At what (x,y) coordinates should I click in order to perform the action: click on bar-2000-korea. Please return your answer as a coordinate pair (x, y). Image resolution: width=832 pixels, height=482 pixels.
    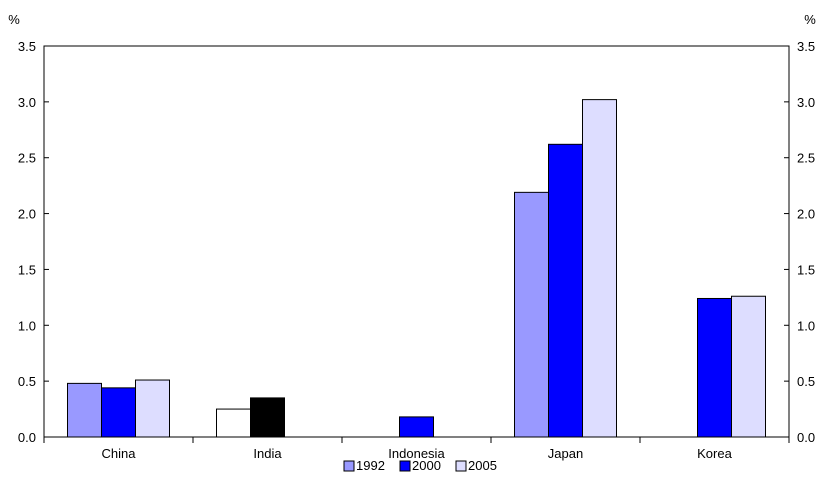
    Looking at the image, I should click on (714, 367).